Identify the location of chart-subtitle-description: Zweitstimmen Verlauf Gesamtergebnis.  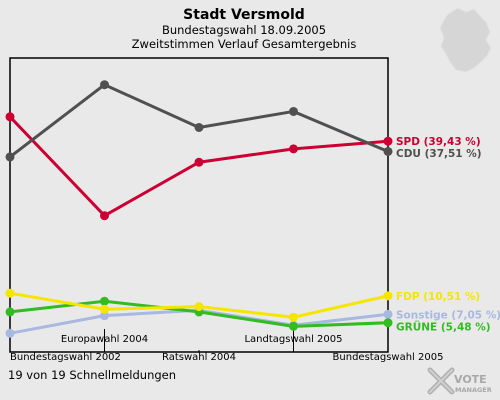
(244, 44).